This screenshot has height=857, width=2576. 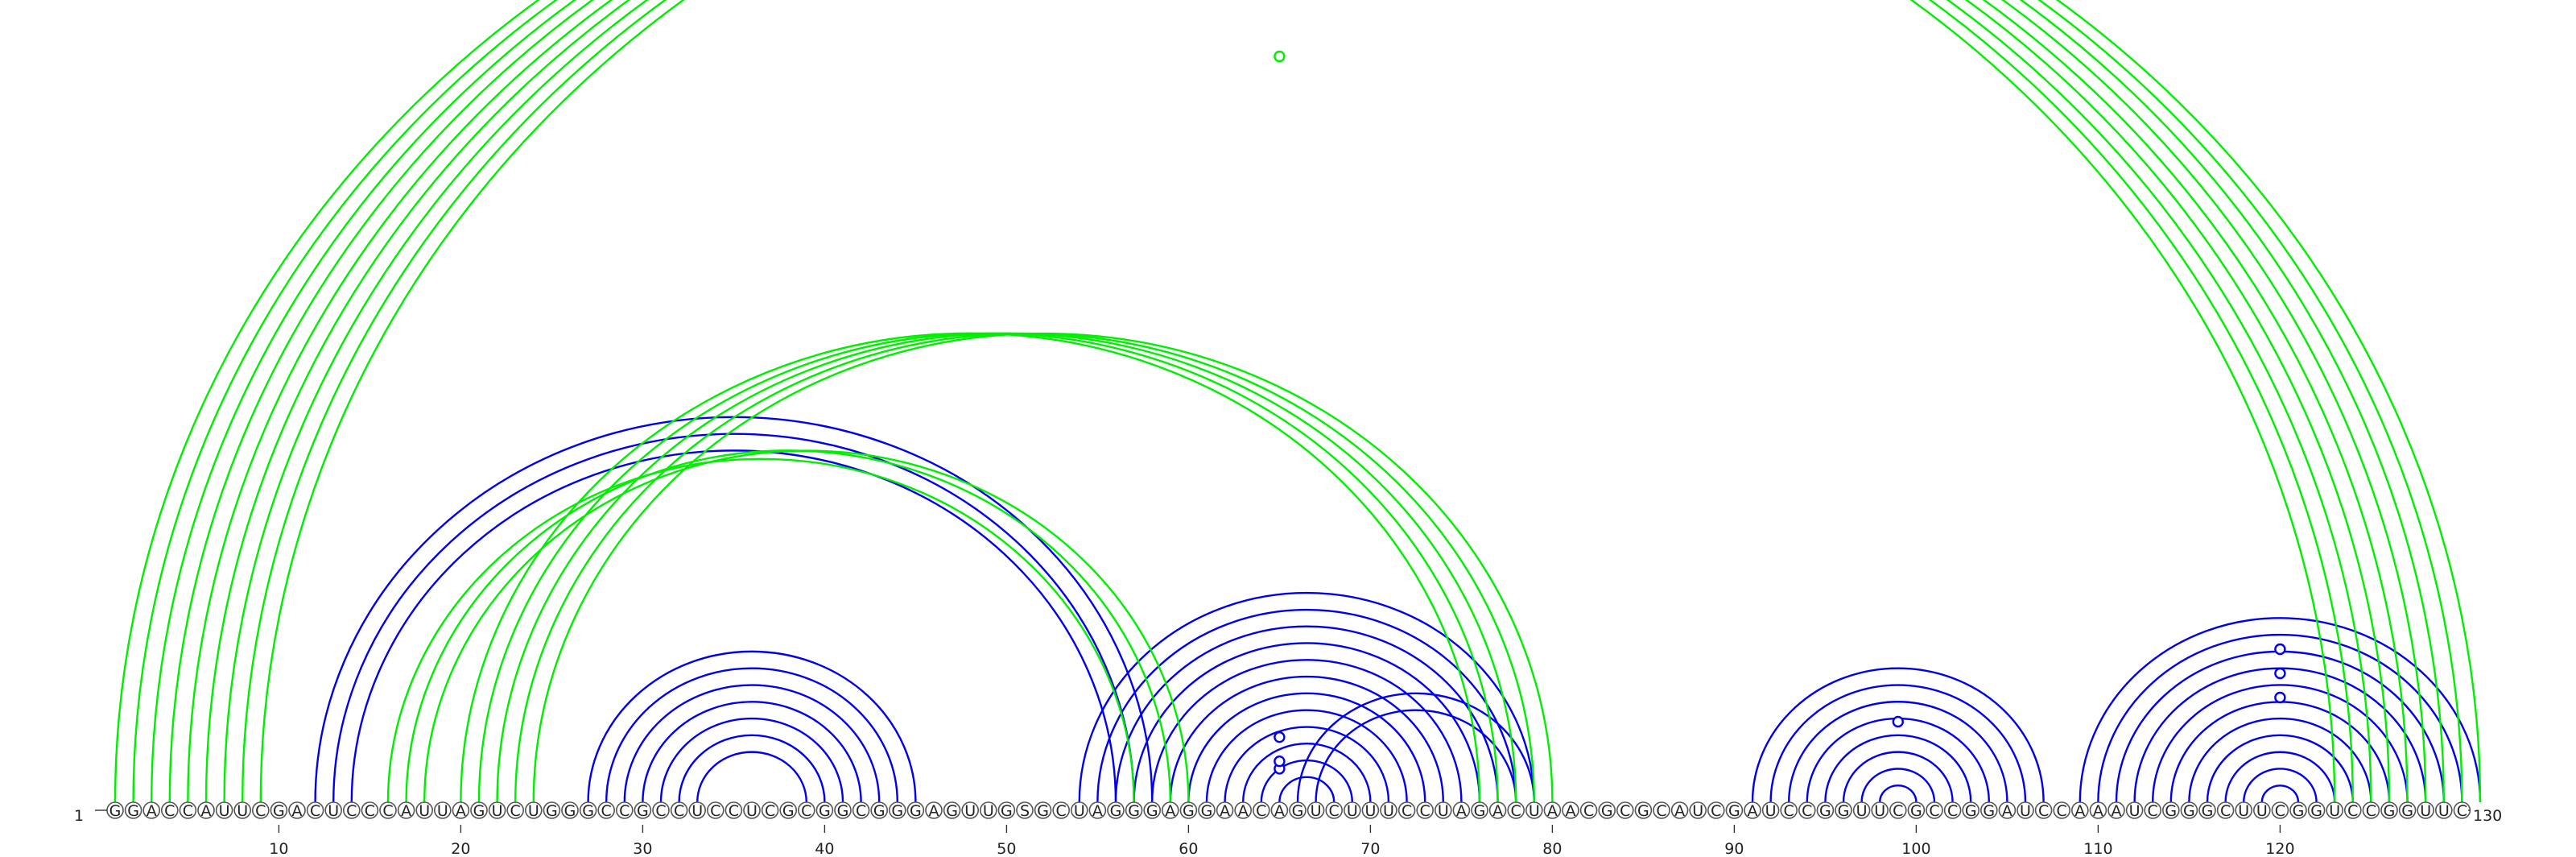 What do you see at coordinates (2098, 811) in the screenshot?
I see `nucleotide-110: A` at bounding box center [2098, 811].